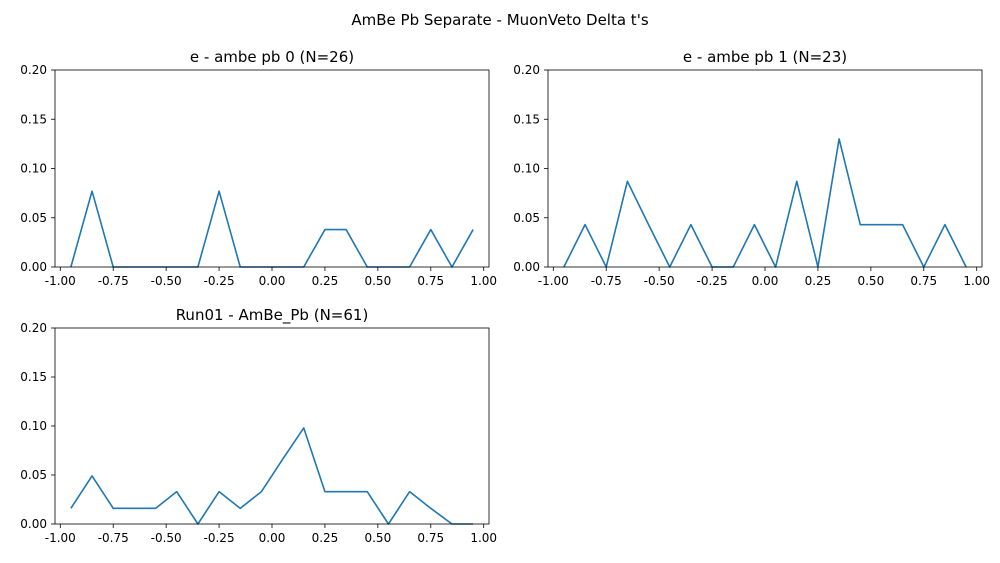 The image size is (1000, 563). What do you see at coordinates (499, 20) in the screenshot?
I see `figure-suptitle: AmBe Pb Separate - MuonVeto Delta t's` at bounding box center [499, 20].